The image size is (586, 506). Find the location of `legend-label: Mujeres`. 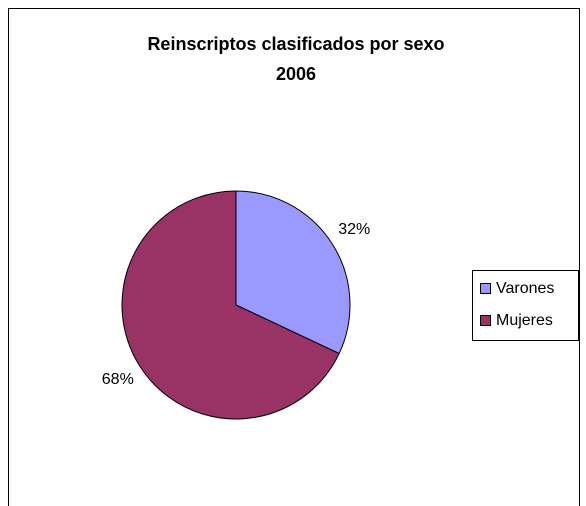

legend-label: Mujeres is located at coordinates (524, 320).